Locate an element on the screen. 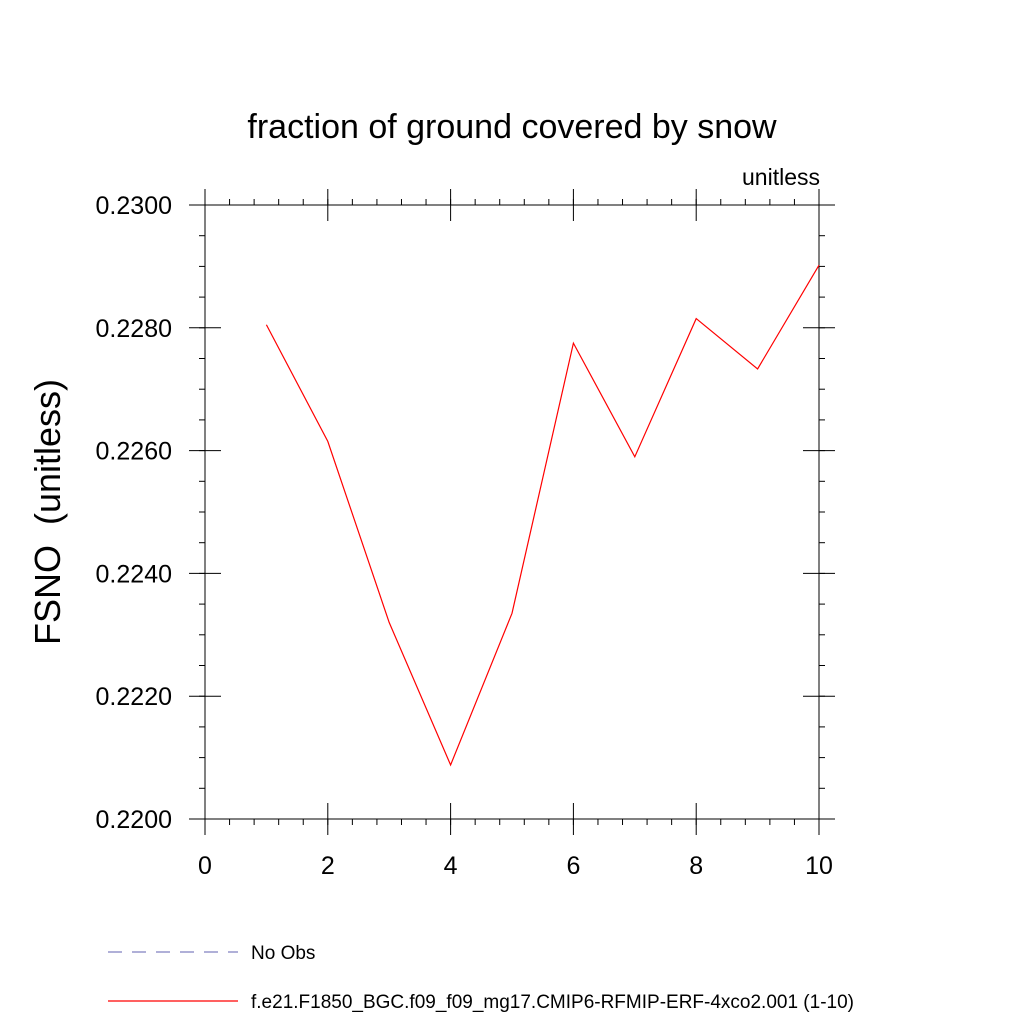 This screenshot has height=1029, width=1024. y-axis-title: FSNO (unitless) is located at coordinates (47, 512).